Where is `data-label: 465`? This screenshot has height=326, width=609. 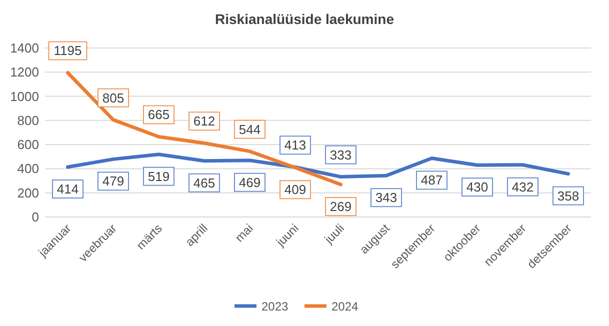 data-label: 465 is located at coordinates (204, 182).